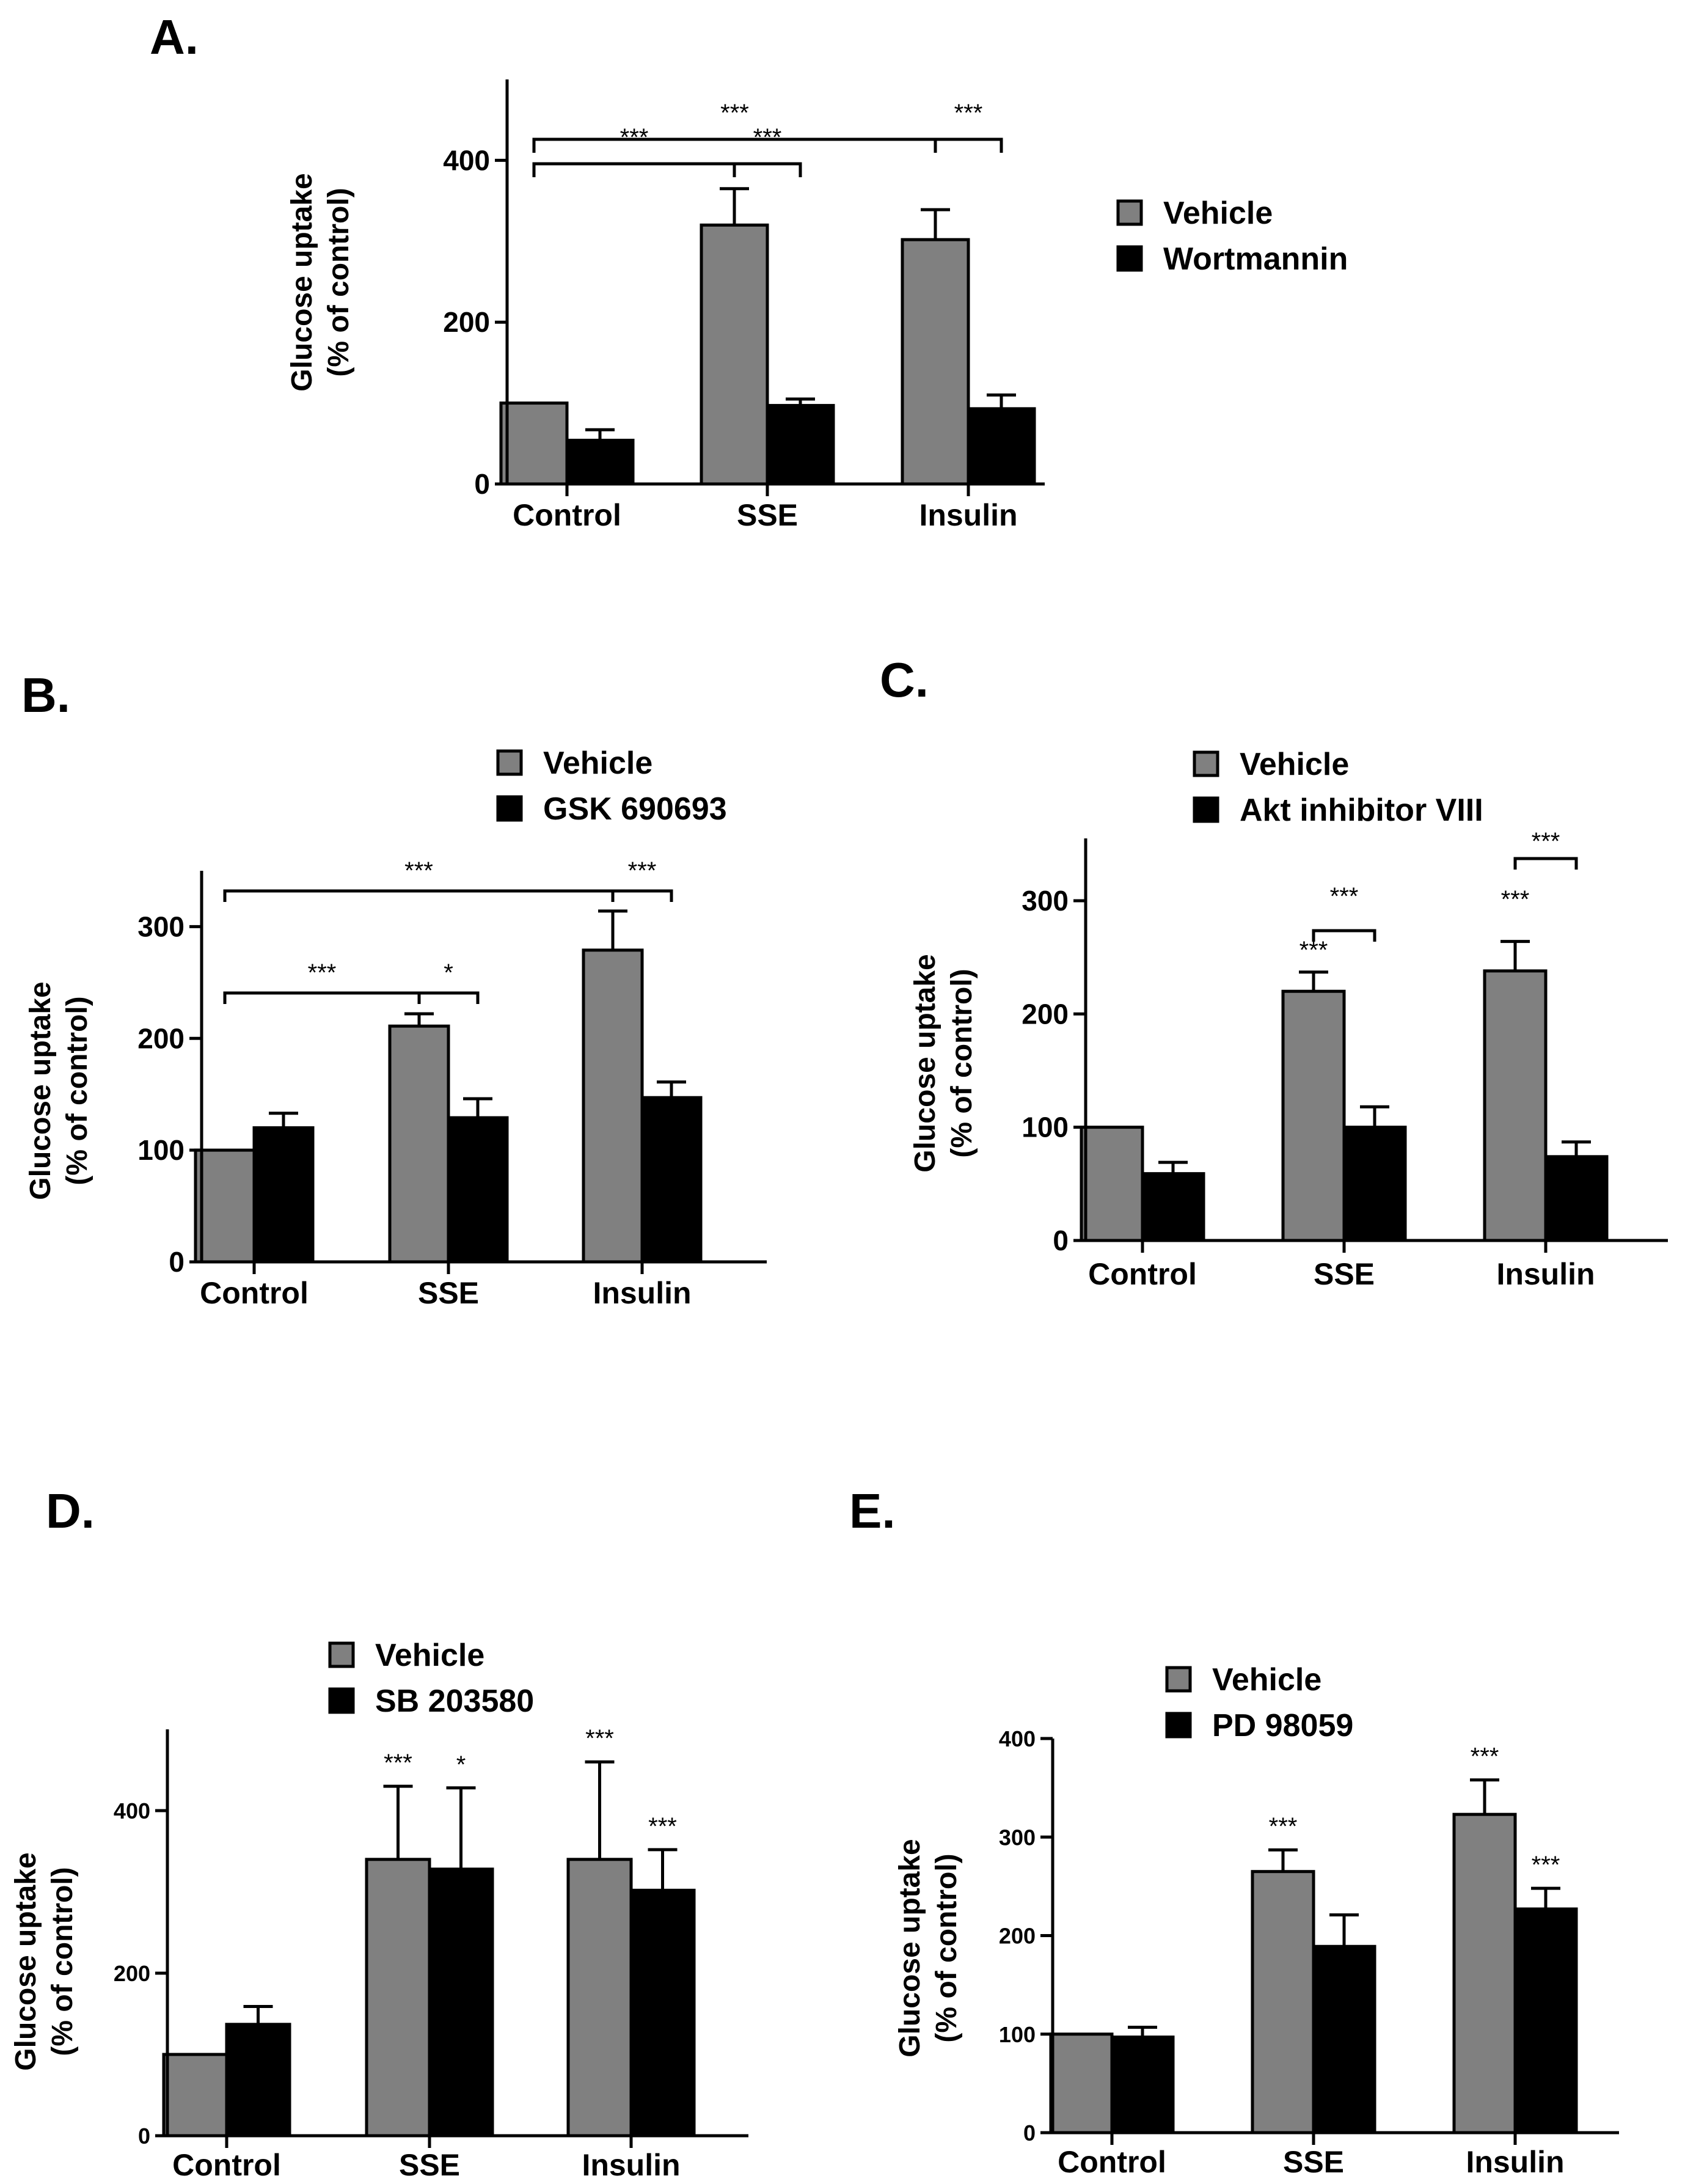 The width and height of the screenshot is (1707, 2184). Describe the element at coordinates (1282, 1725) in the screenshot. I see `legend-label: PD 98059` at that location.